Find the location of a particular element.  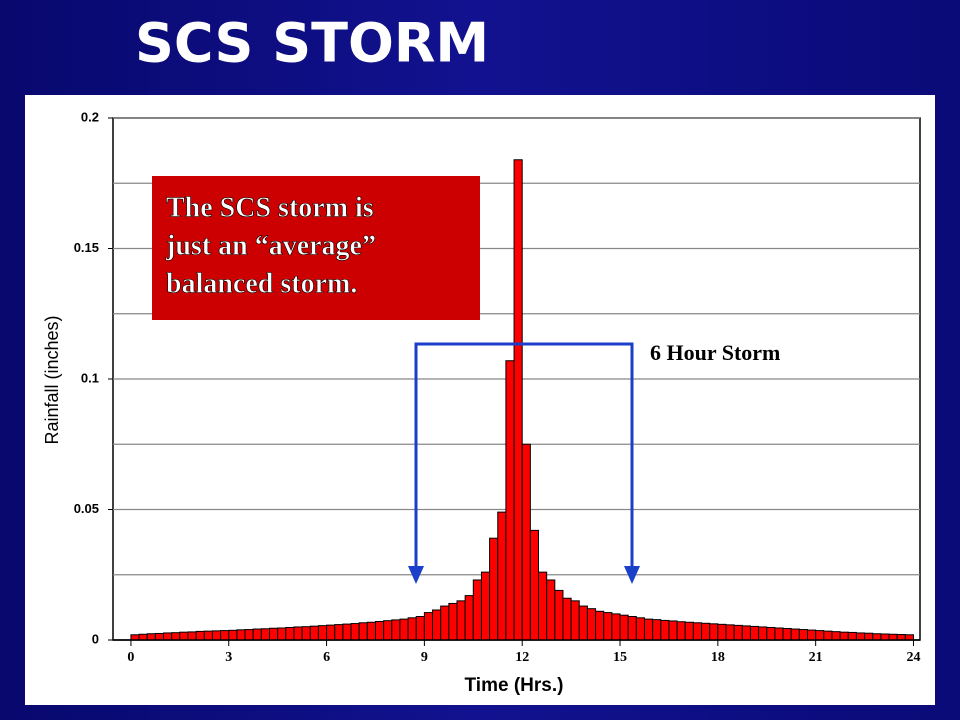

x-tick-label: 9 is located at coordinates (424, 657).